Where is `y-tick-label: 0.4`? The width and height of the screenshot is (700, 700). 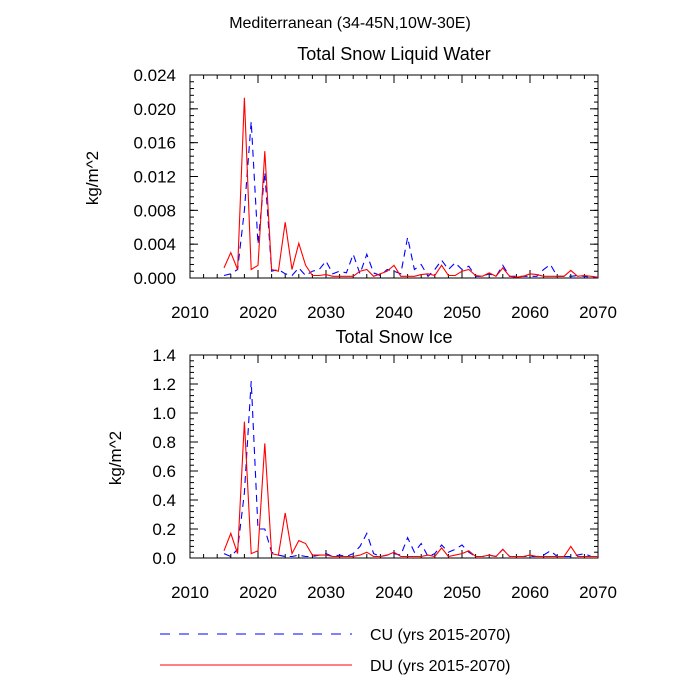
y-tick-label: 0.4 is located at coordinates (164, 500).